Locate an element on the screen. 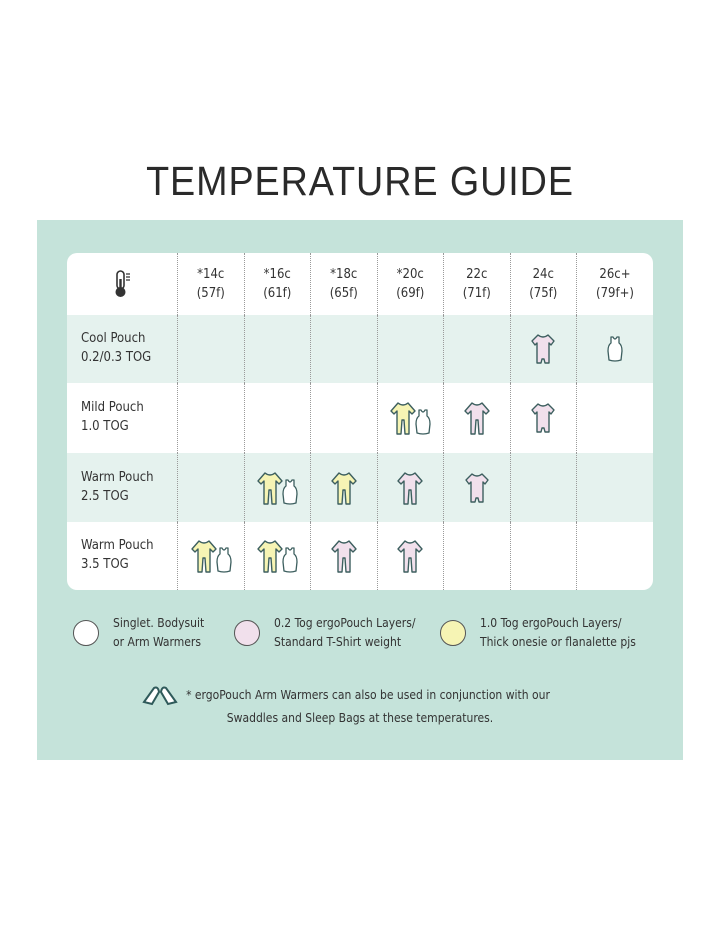 The height and width of the screenshot is (928, 720). legend-text: 0.2 Tog ergoPouch Layers/ is located at coordinates (345, 623).